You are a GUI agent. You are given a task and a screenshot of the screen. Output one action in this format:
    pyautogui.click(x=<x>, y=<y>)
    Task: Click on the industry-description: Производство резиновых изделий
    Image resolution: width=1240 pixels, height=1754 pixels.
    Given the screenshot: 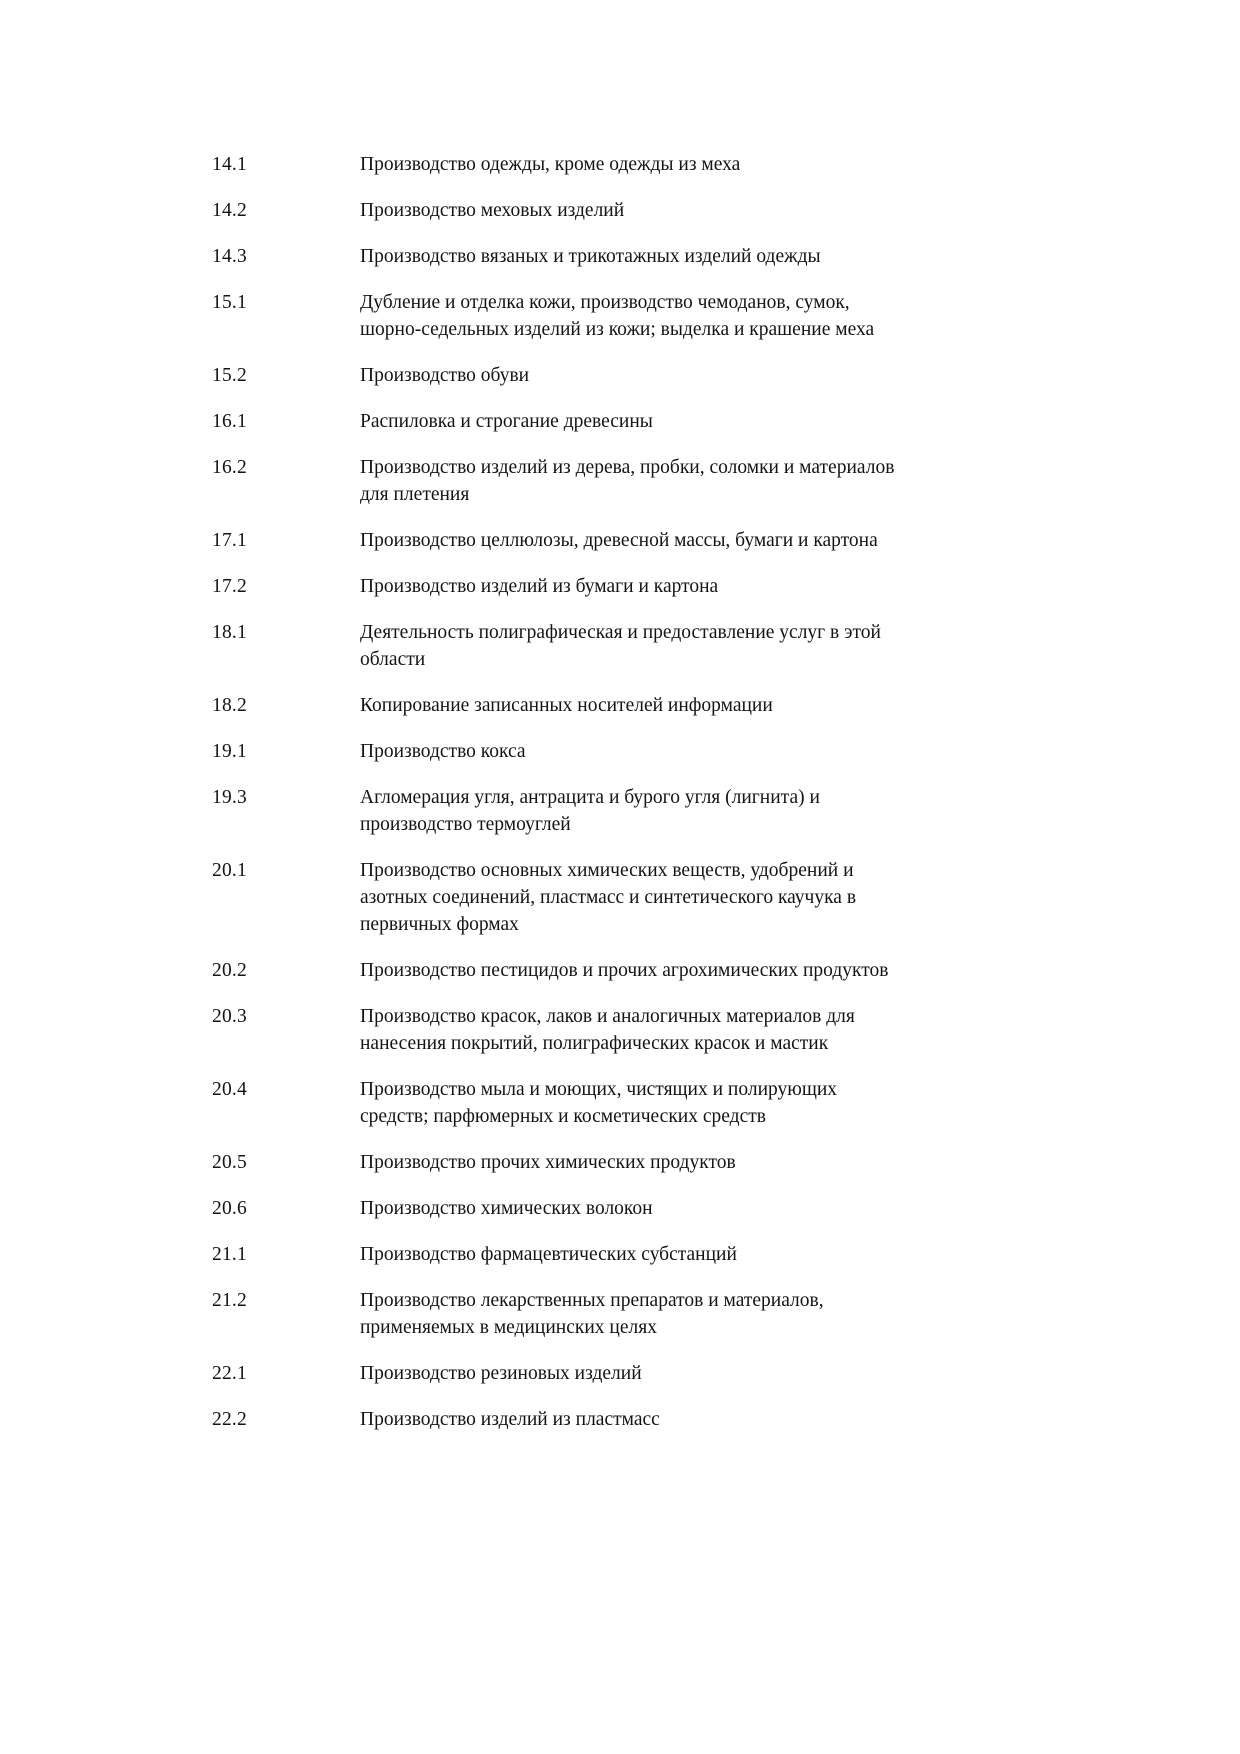 What is the action you would take?
    pyautogui.click(x=501, y=1373)
    